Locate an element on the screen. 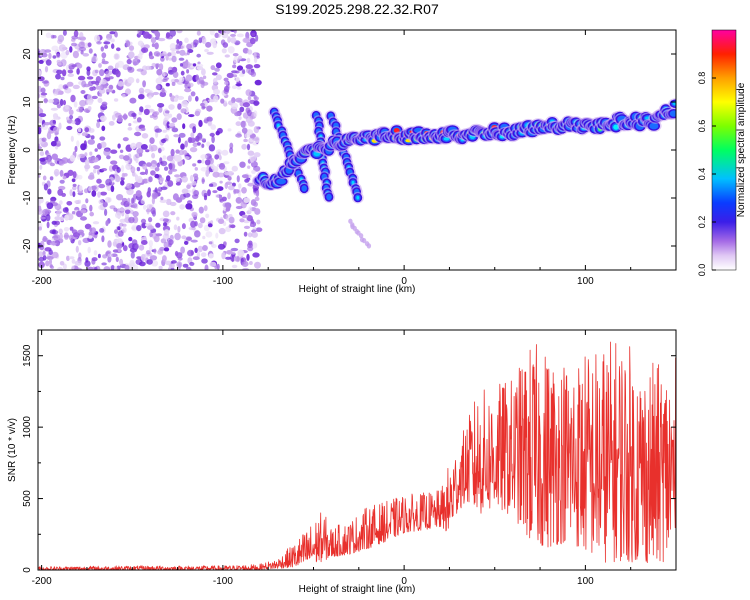 The height and width of the screenshot is (600, 750). ridge-mid is located at coordinates (654, 126).